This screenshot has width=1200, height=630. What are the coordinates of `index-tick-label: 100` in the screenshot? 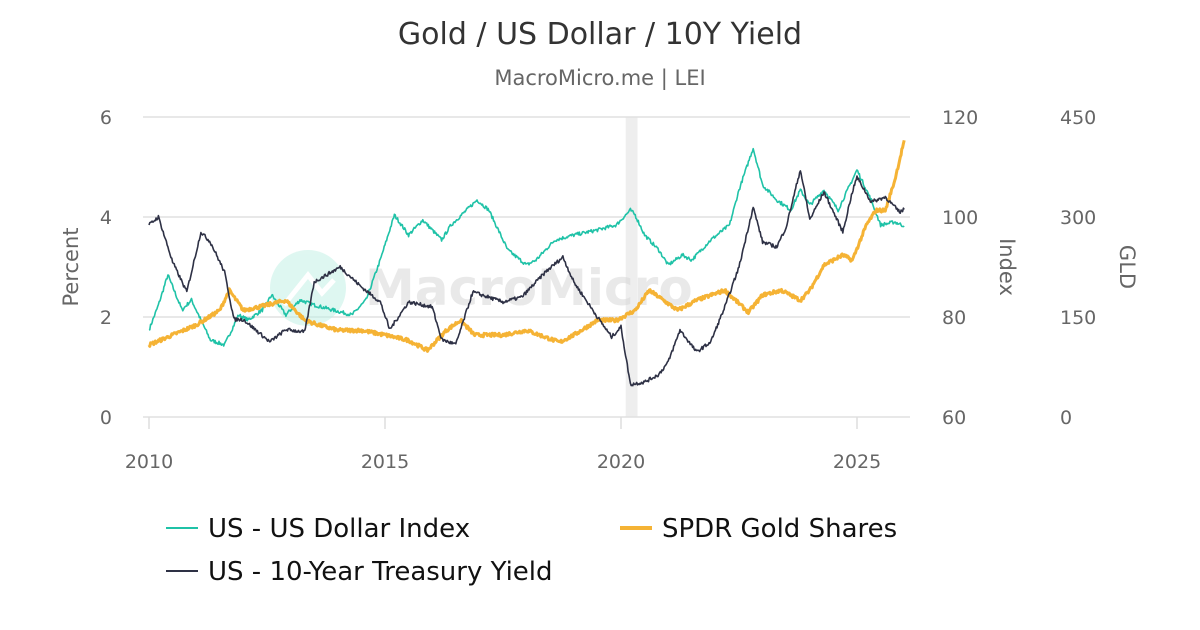 It's located at (960, 218).